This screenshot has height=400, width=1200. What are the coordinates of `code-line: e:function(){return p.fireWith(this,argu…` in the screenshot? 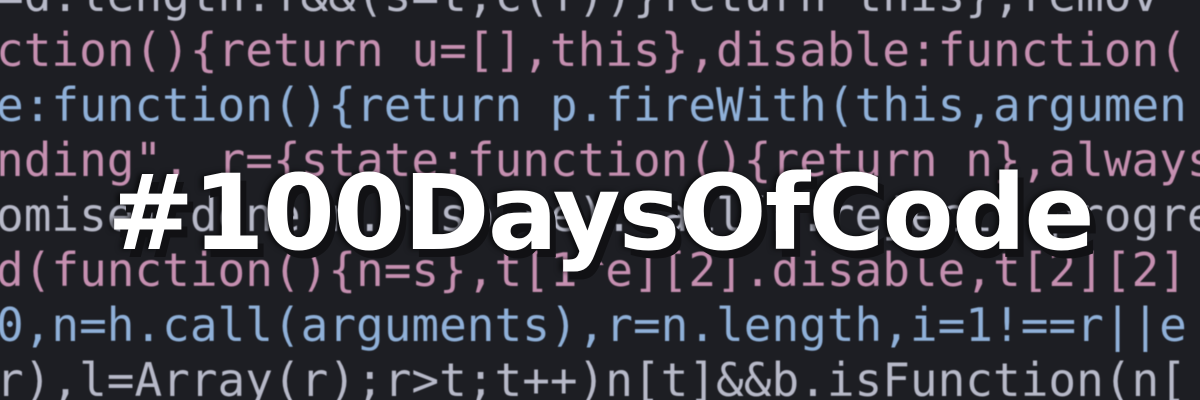 It's located at (593, 105).